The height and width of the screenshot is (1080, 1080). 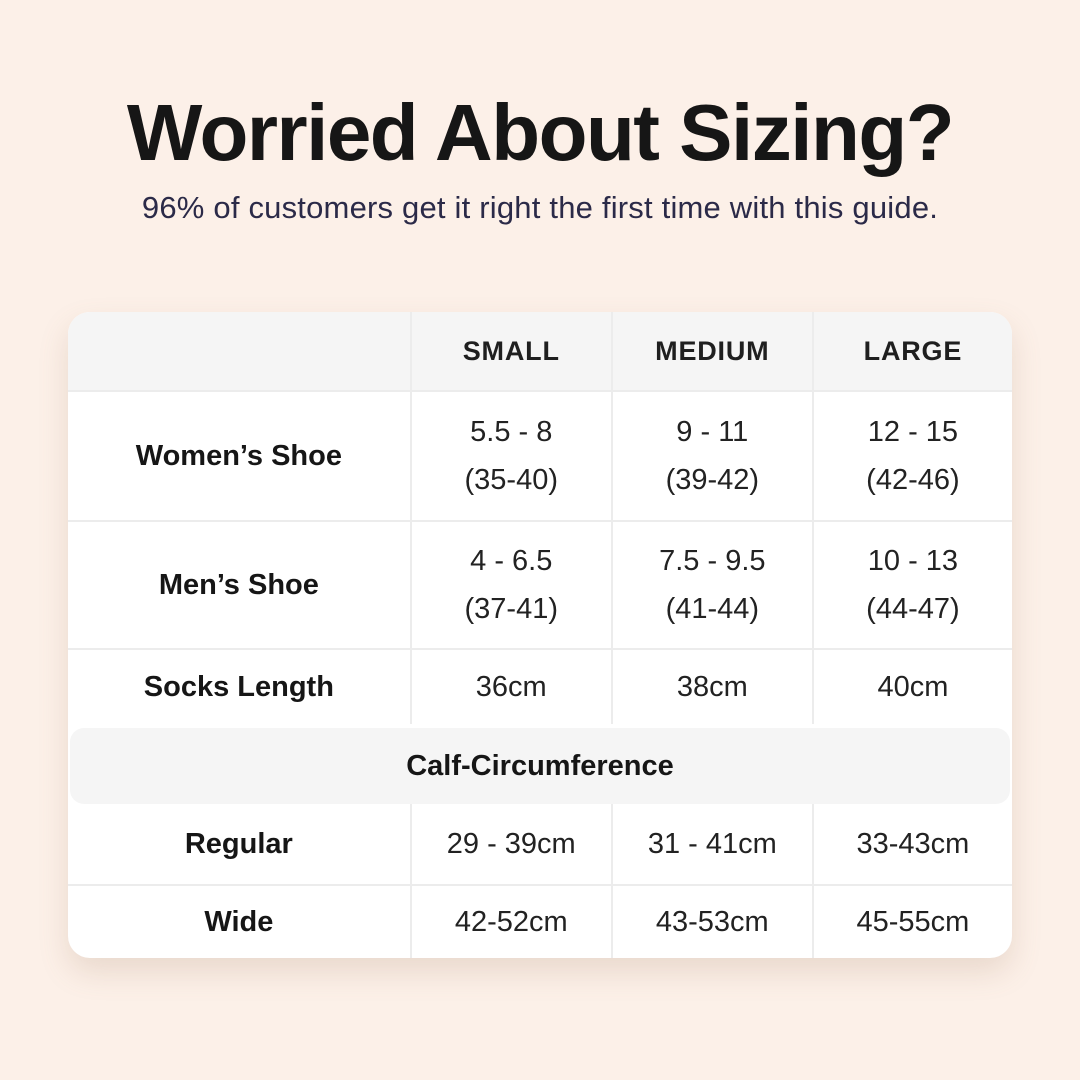 I want to click on cell-wide-large: 45-55cm, so click(x=911, y=922).